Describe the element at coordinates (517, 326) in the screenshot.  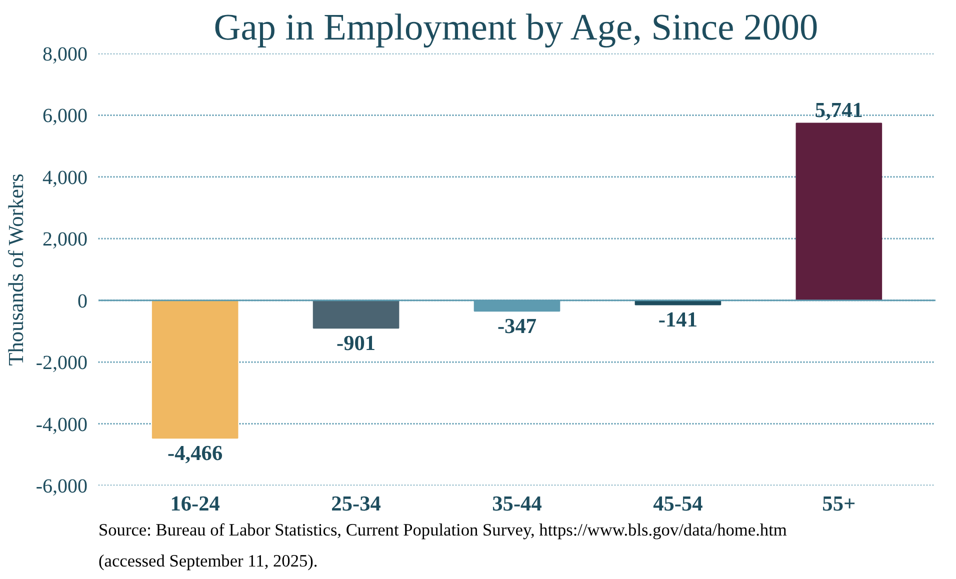
I see `data-label: -347` at that location.